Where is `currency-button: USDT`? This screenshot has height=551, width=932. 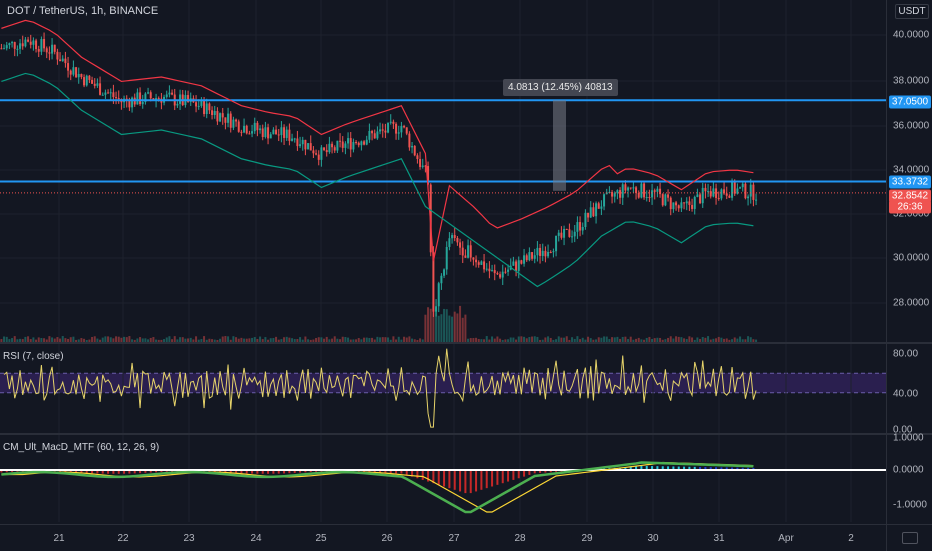 currency-button: USDT is located at coordinates (912, 11).